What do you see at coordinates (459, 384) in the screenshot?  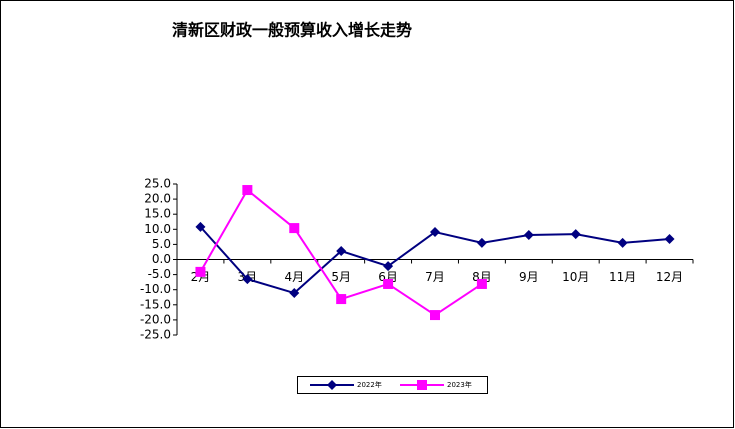 I see `legend-label: 2023年` at bounding box center [459, 384].